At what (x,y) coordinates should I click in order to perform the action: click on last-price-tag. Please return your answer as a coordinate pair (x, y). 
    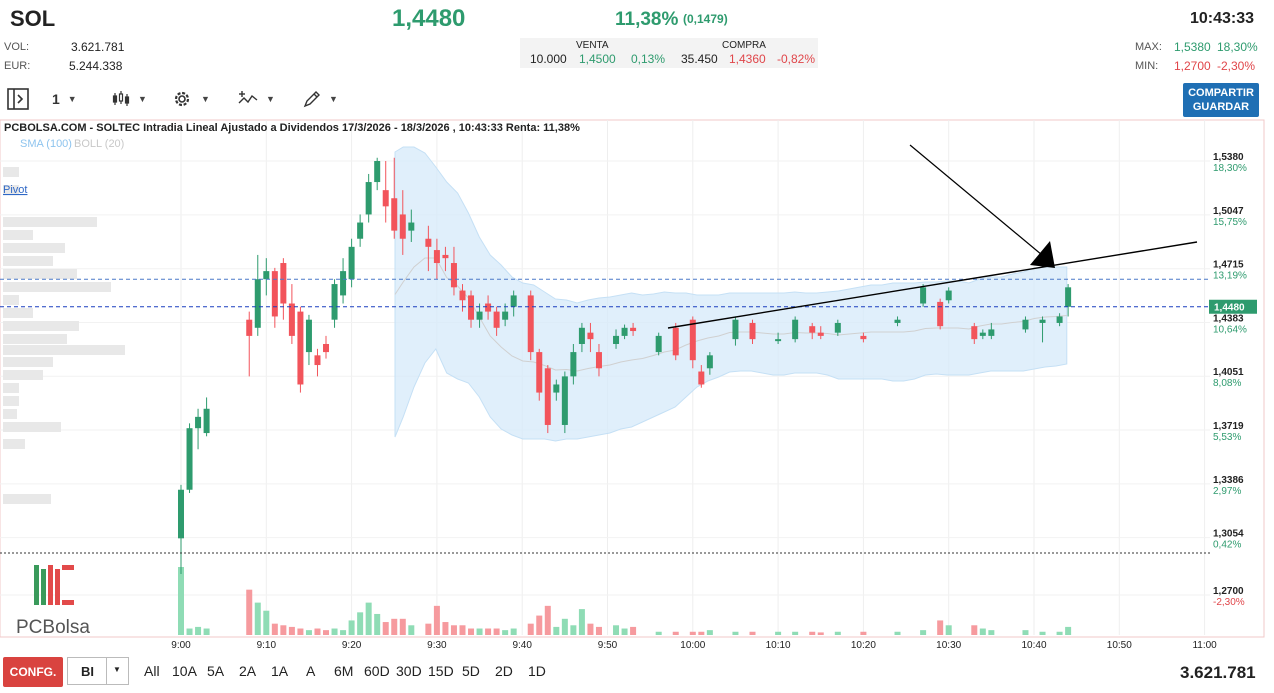
    Looking at the image, I should click on (1233, 306).